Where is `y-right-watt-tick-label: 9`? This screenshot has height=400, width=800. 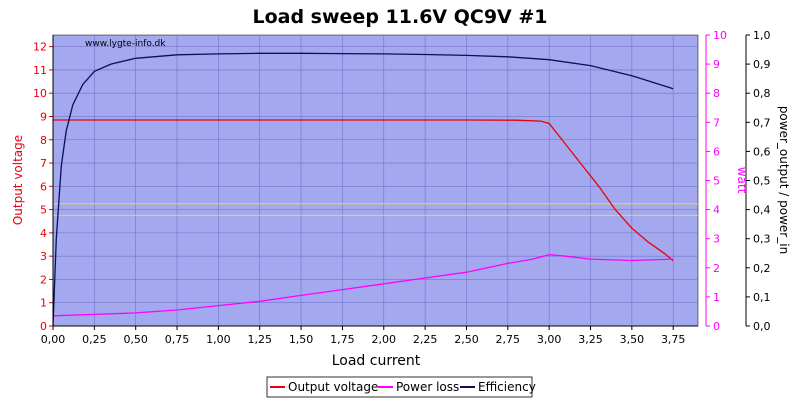 y-right-watt-tick-label: 9 is located at coordinates (716, 64).